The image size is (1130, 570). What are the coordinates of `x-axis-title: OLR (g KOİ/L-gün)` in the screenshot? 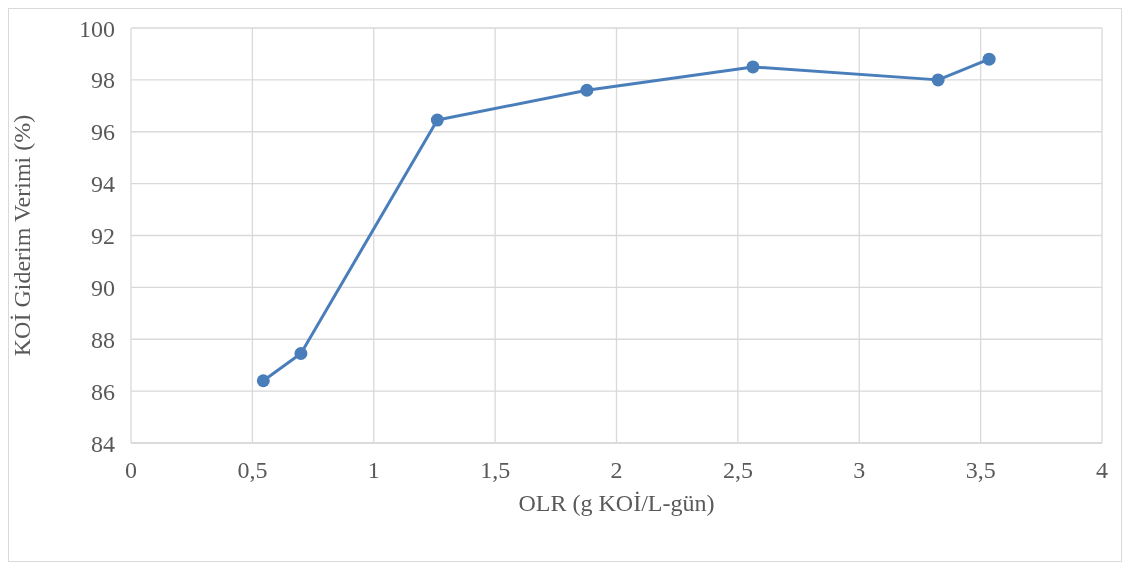 It's located at (616, 503).